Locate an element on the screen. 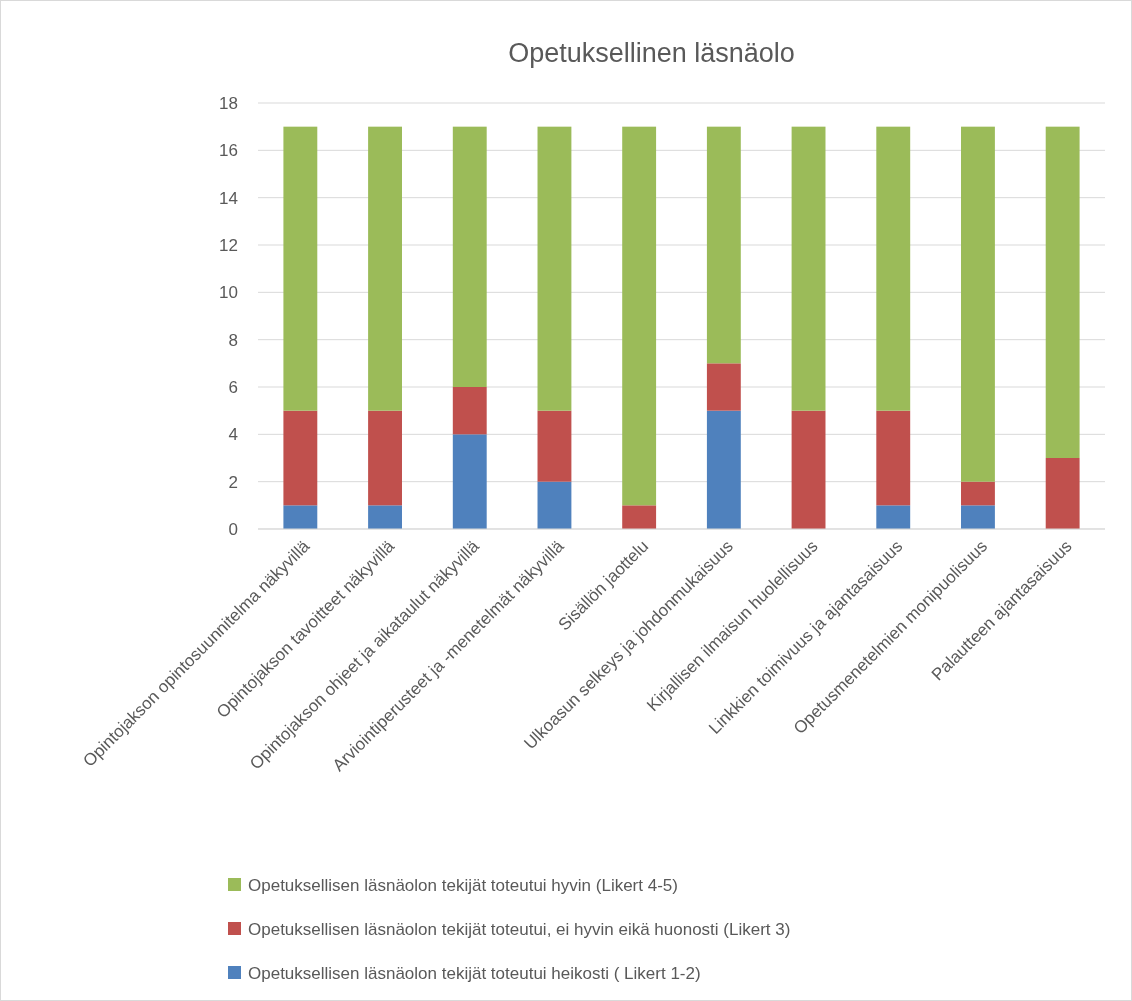 The width and height of the screenshot is (1132, 1001). y-tick-label: 10 is located at coordinates (228, 293).